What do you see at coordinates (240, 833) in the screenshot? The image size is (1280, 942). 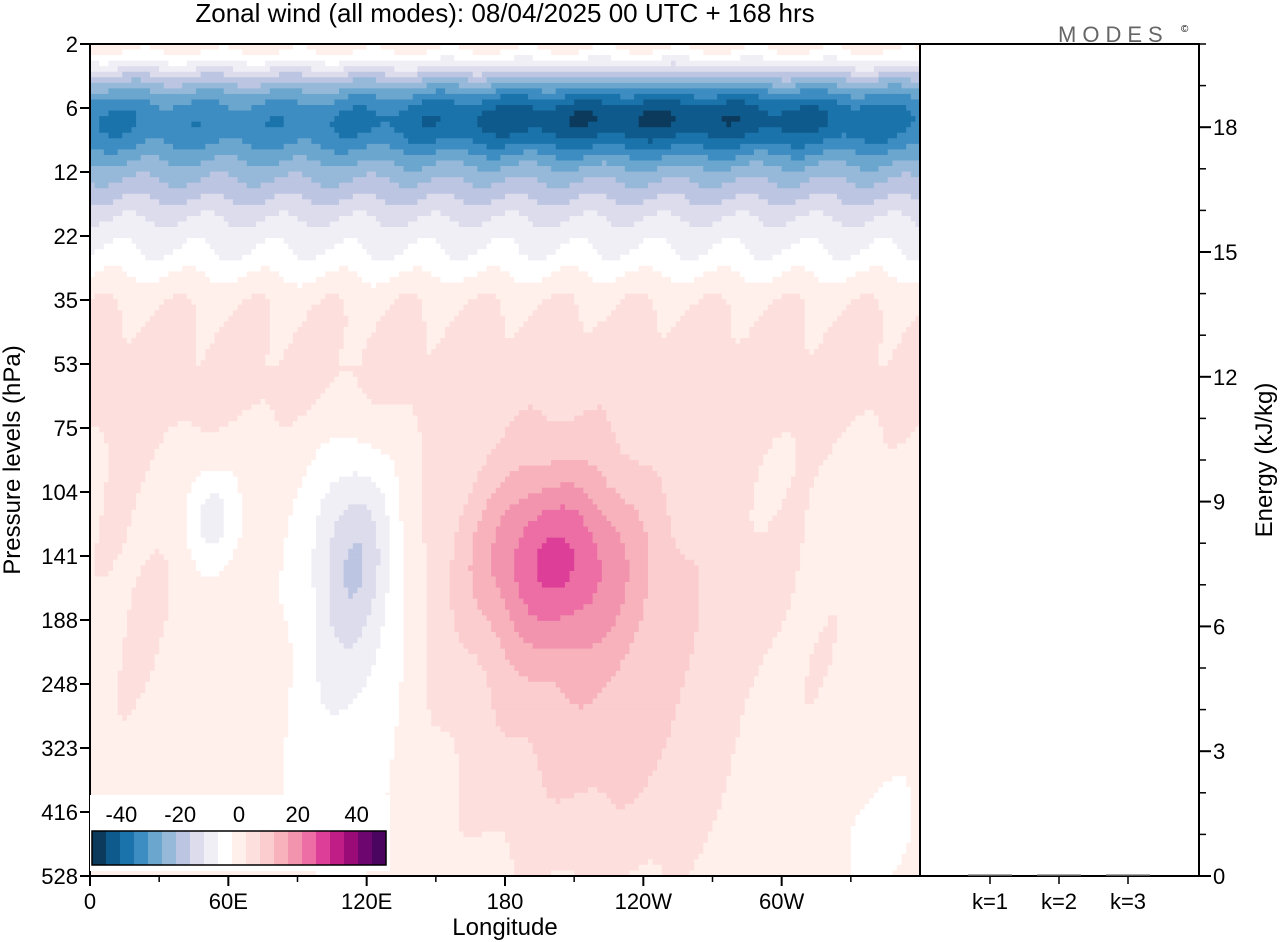 I see `colorbar: -40 -20 0 20 40` at bounding box center [240, 833].